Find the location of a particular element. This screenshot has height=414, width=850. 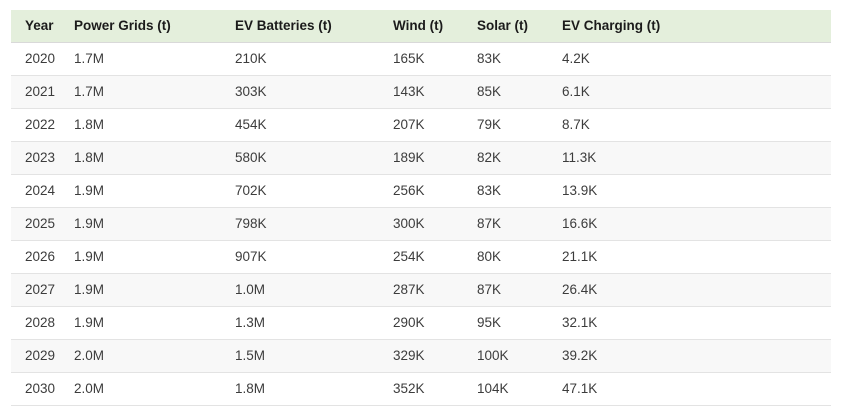

year-cell: 2027 is located at coordinates (35, 290).